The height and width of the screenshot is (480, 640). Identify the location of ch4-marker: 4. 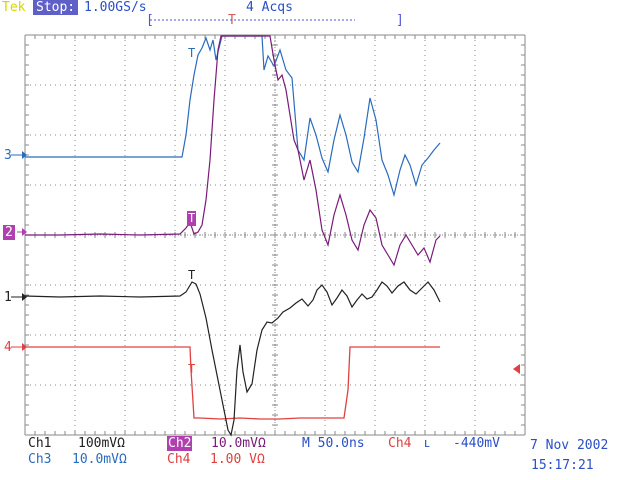
(8, 347).